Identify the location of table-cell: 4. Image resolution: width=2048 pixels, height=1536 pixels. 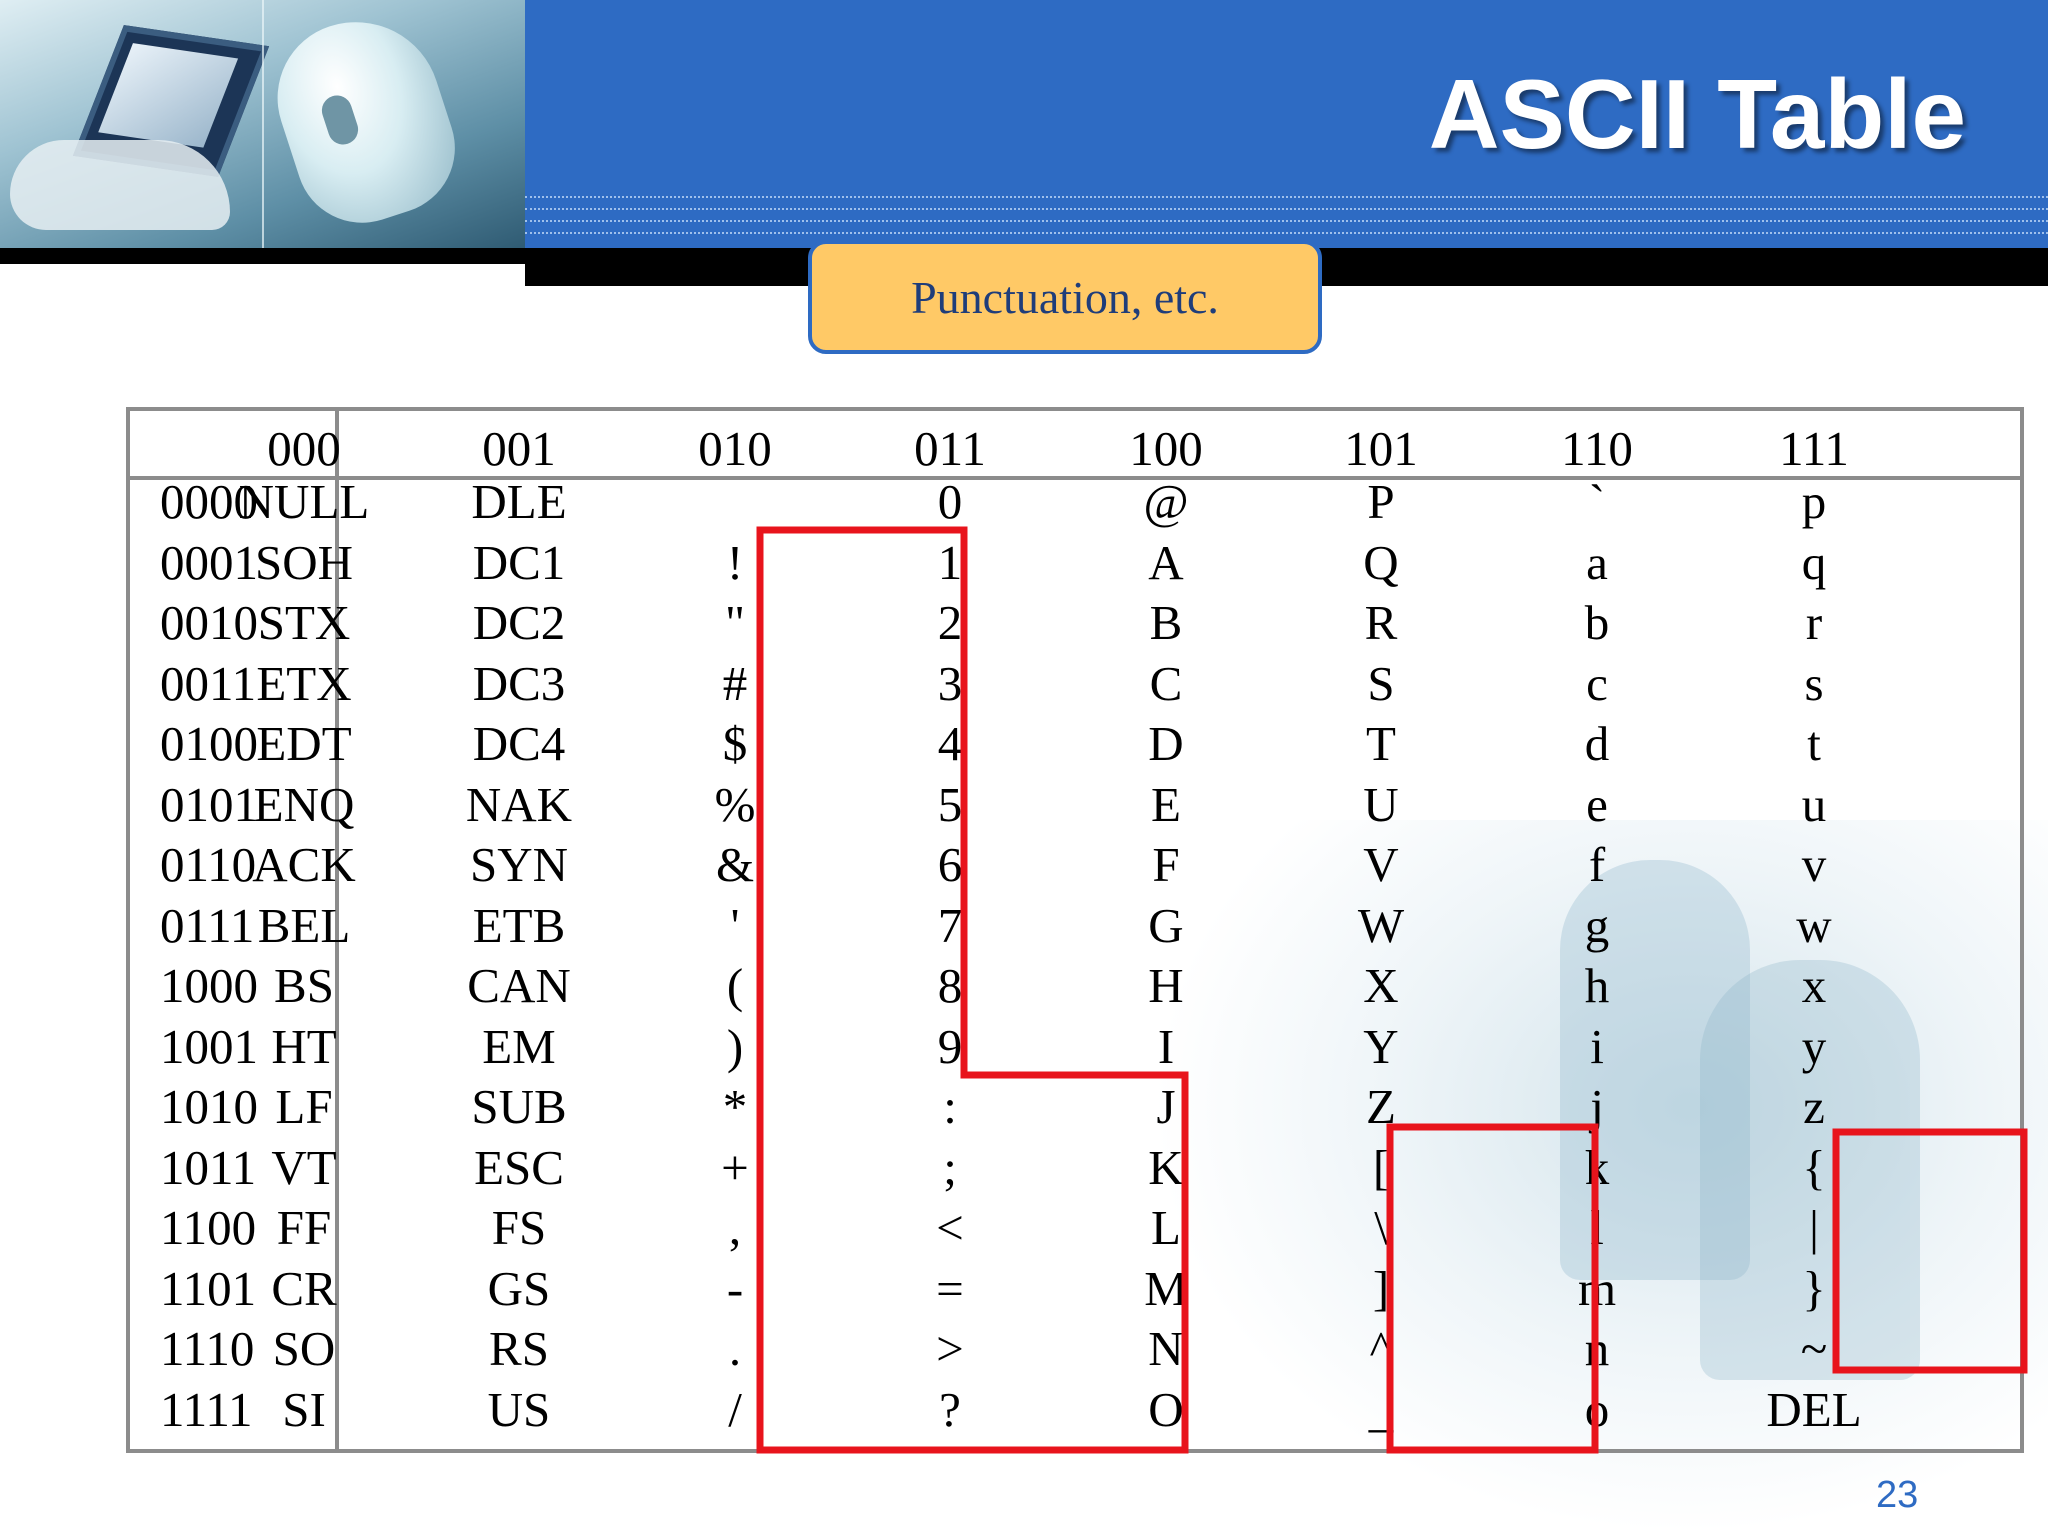
(950, 743).